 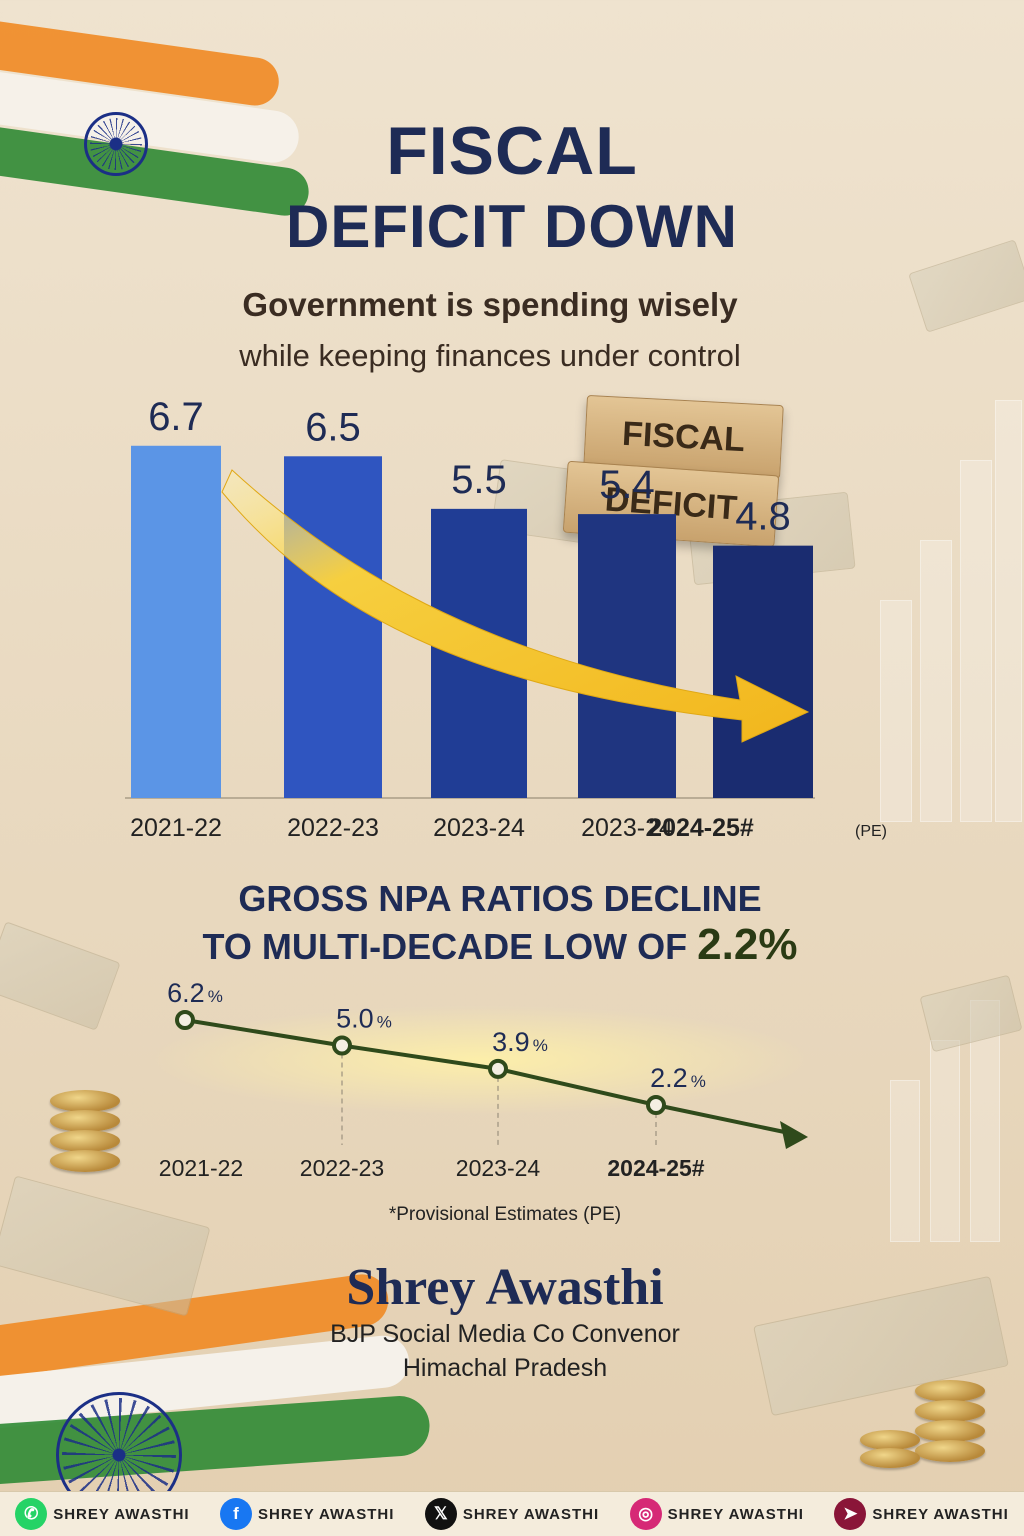 I want to click on author-role: BJP Social Media Co Convenor, so click(x=505, y=1334).